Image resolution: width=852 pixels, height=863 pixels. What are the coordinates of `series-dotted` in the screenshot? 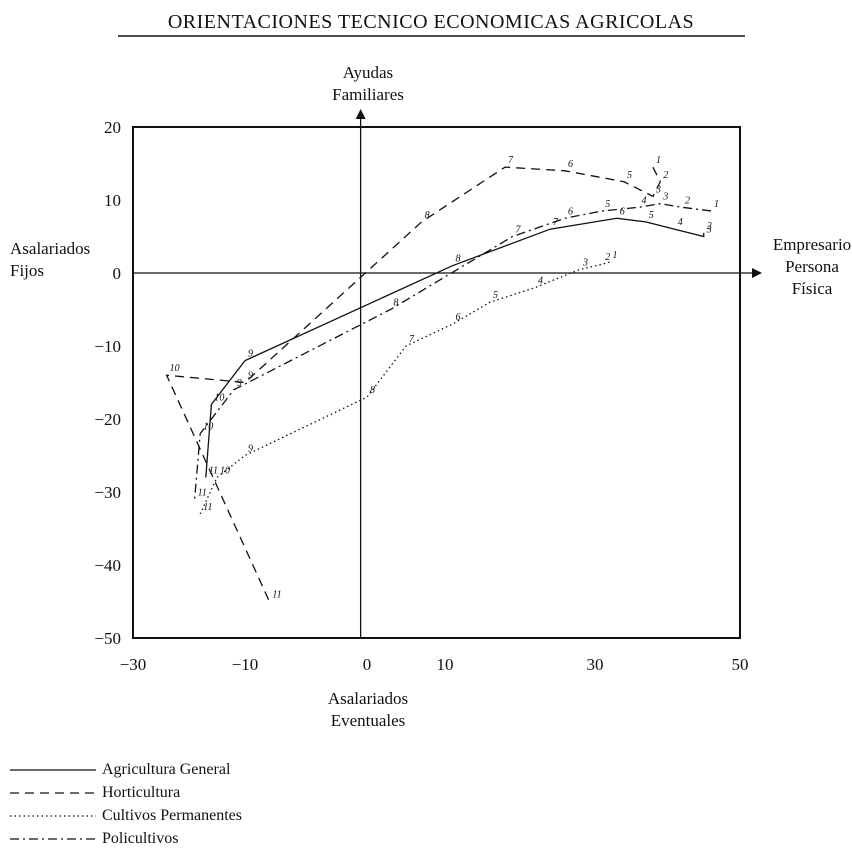 It's located at (404, 388).